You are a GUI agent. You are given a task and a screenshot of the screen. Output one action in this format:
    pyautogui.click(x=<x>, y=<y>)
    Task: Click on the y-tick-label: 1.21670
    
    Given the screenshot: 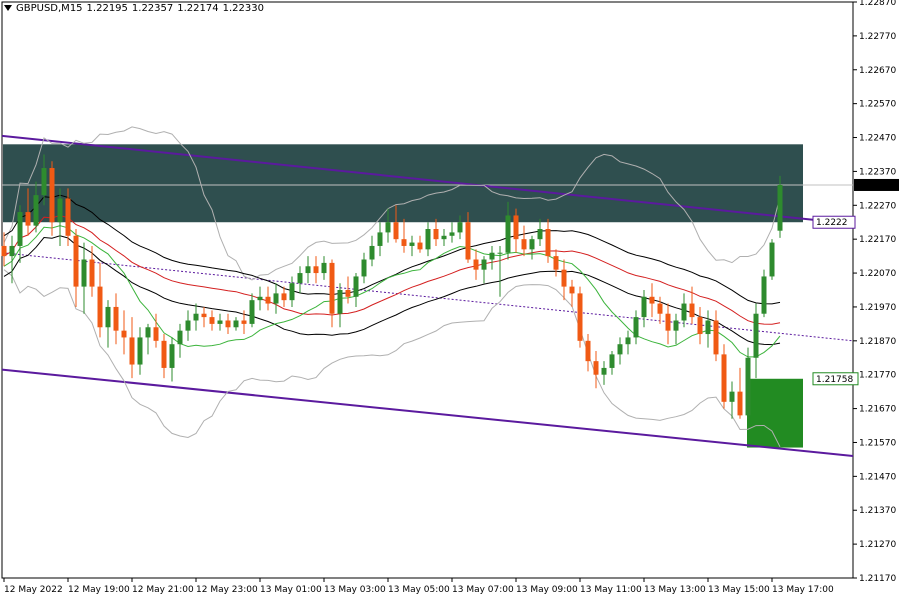 What is the action you would take?
    pyautogui.click(x=877, y=410)
    